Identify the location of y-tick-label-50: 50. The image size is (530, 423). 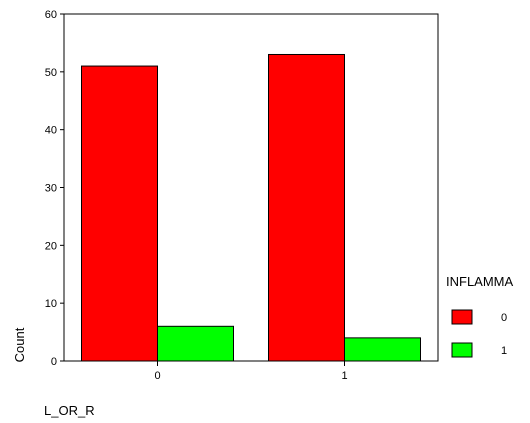
(51, 73).